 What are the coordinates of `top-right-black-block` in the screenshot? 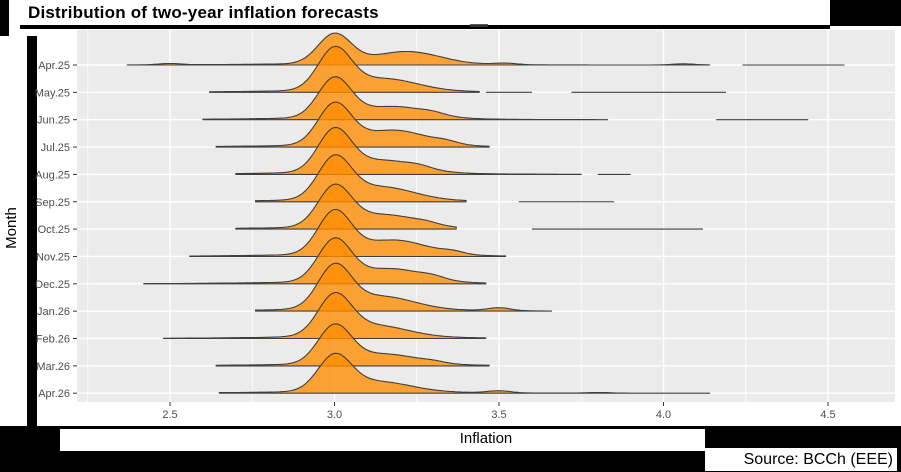 It's located at (865, 13).